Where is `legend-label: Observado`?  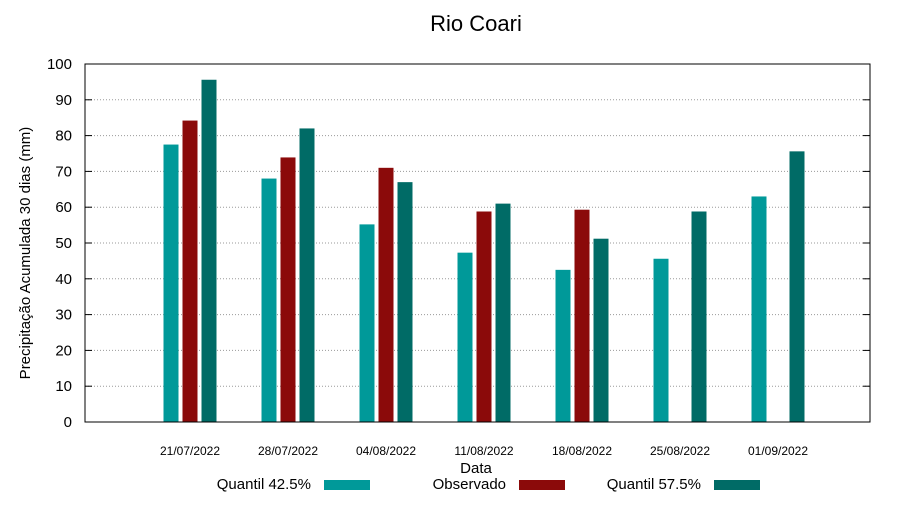
legend-label: Observado is located at coordinates (469, 484).